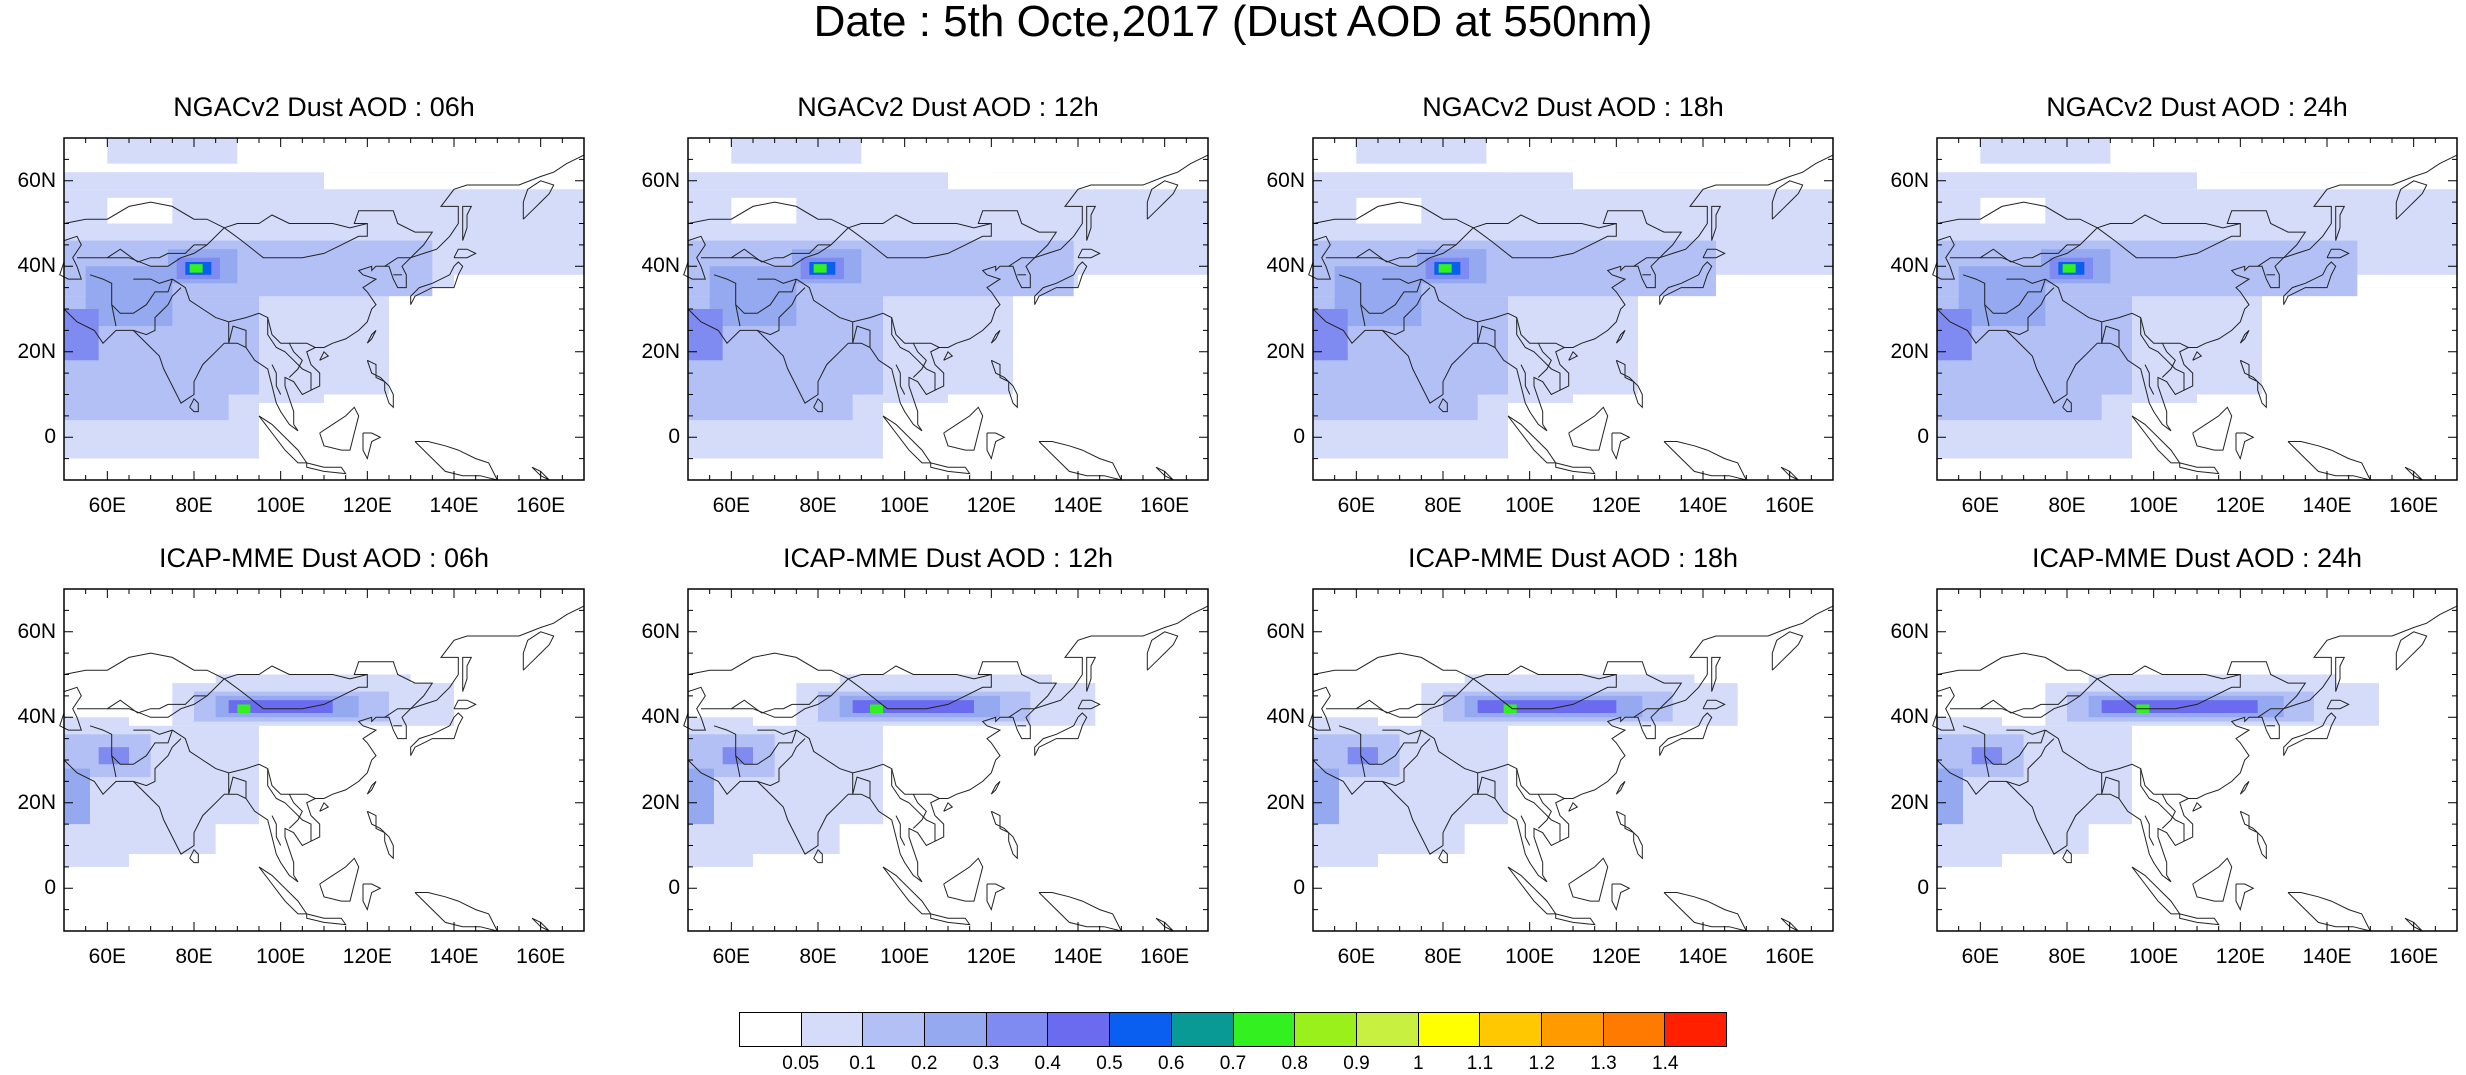  I want to click on figure-title: Date : 5th Octe,2017 (Dust AOD at 550nm), so click(1233, 23).